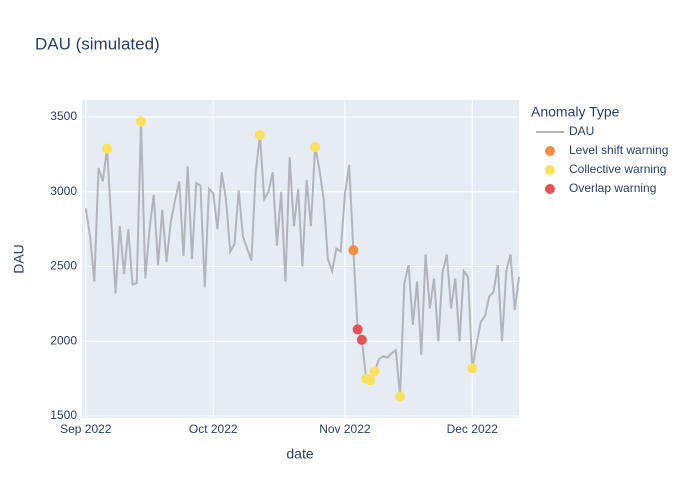  Describe the element at coordinates (63, 191) in the screenshot. I see `y-tick-label: 3000` at that location.